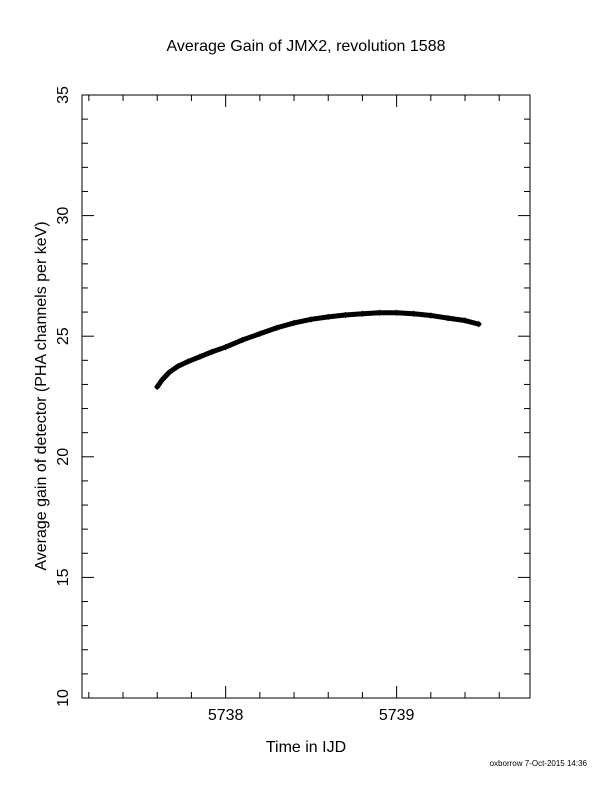 The image size is (612, 792). What do you see at coordinates (63, 577) in the screenshot?
I see `y-tick-label: 15` at bounding box center [63, 577].